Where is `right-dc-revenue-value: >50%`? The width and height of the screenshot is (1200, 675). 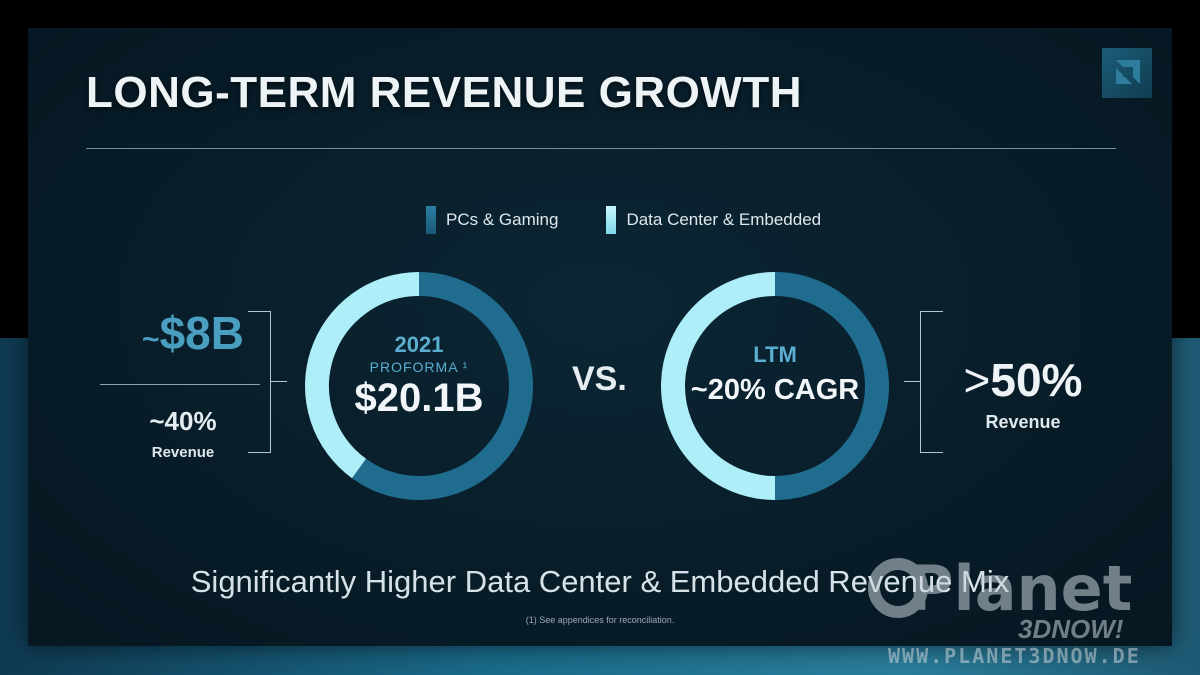 right-dc-revenue-value: >50% is located at coordinates (1023, 380).